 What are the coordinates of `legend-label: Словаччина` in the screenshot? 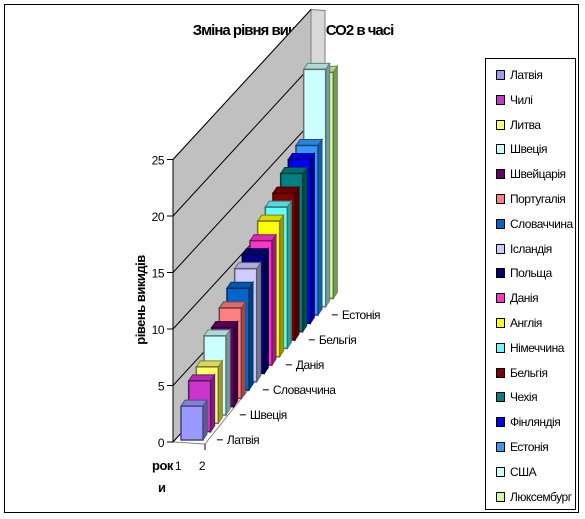 It's located at (541, 223).